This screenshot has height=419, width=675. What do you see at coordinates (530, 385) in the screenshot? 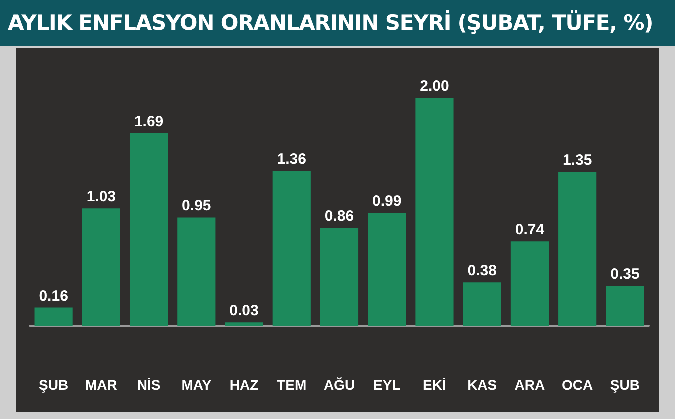
I see `x-tick-label: ARA` at bounding box center [530, 385].